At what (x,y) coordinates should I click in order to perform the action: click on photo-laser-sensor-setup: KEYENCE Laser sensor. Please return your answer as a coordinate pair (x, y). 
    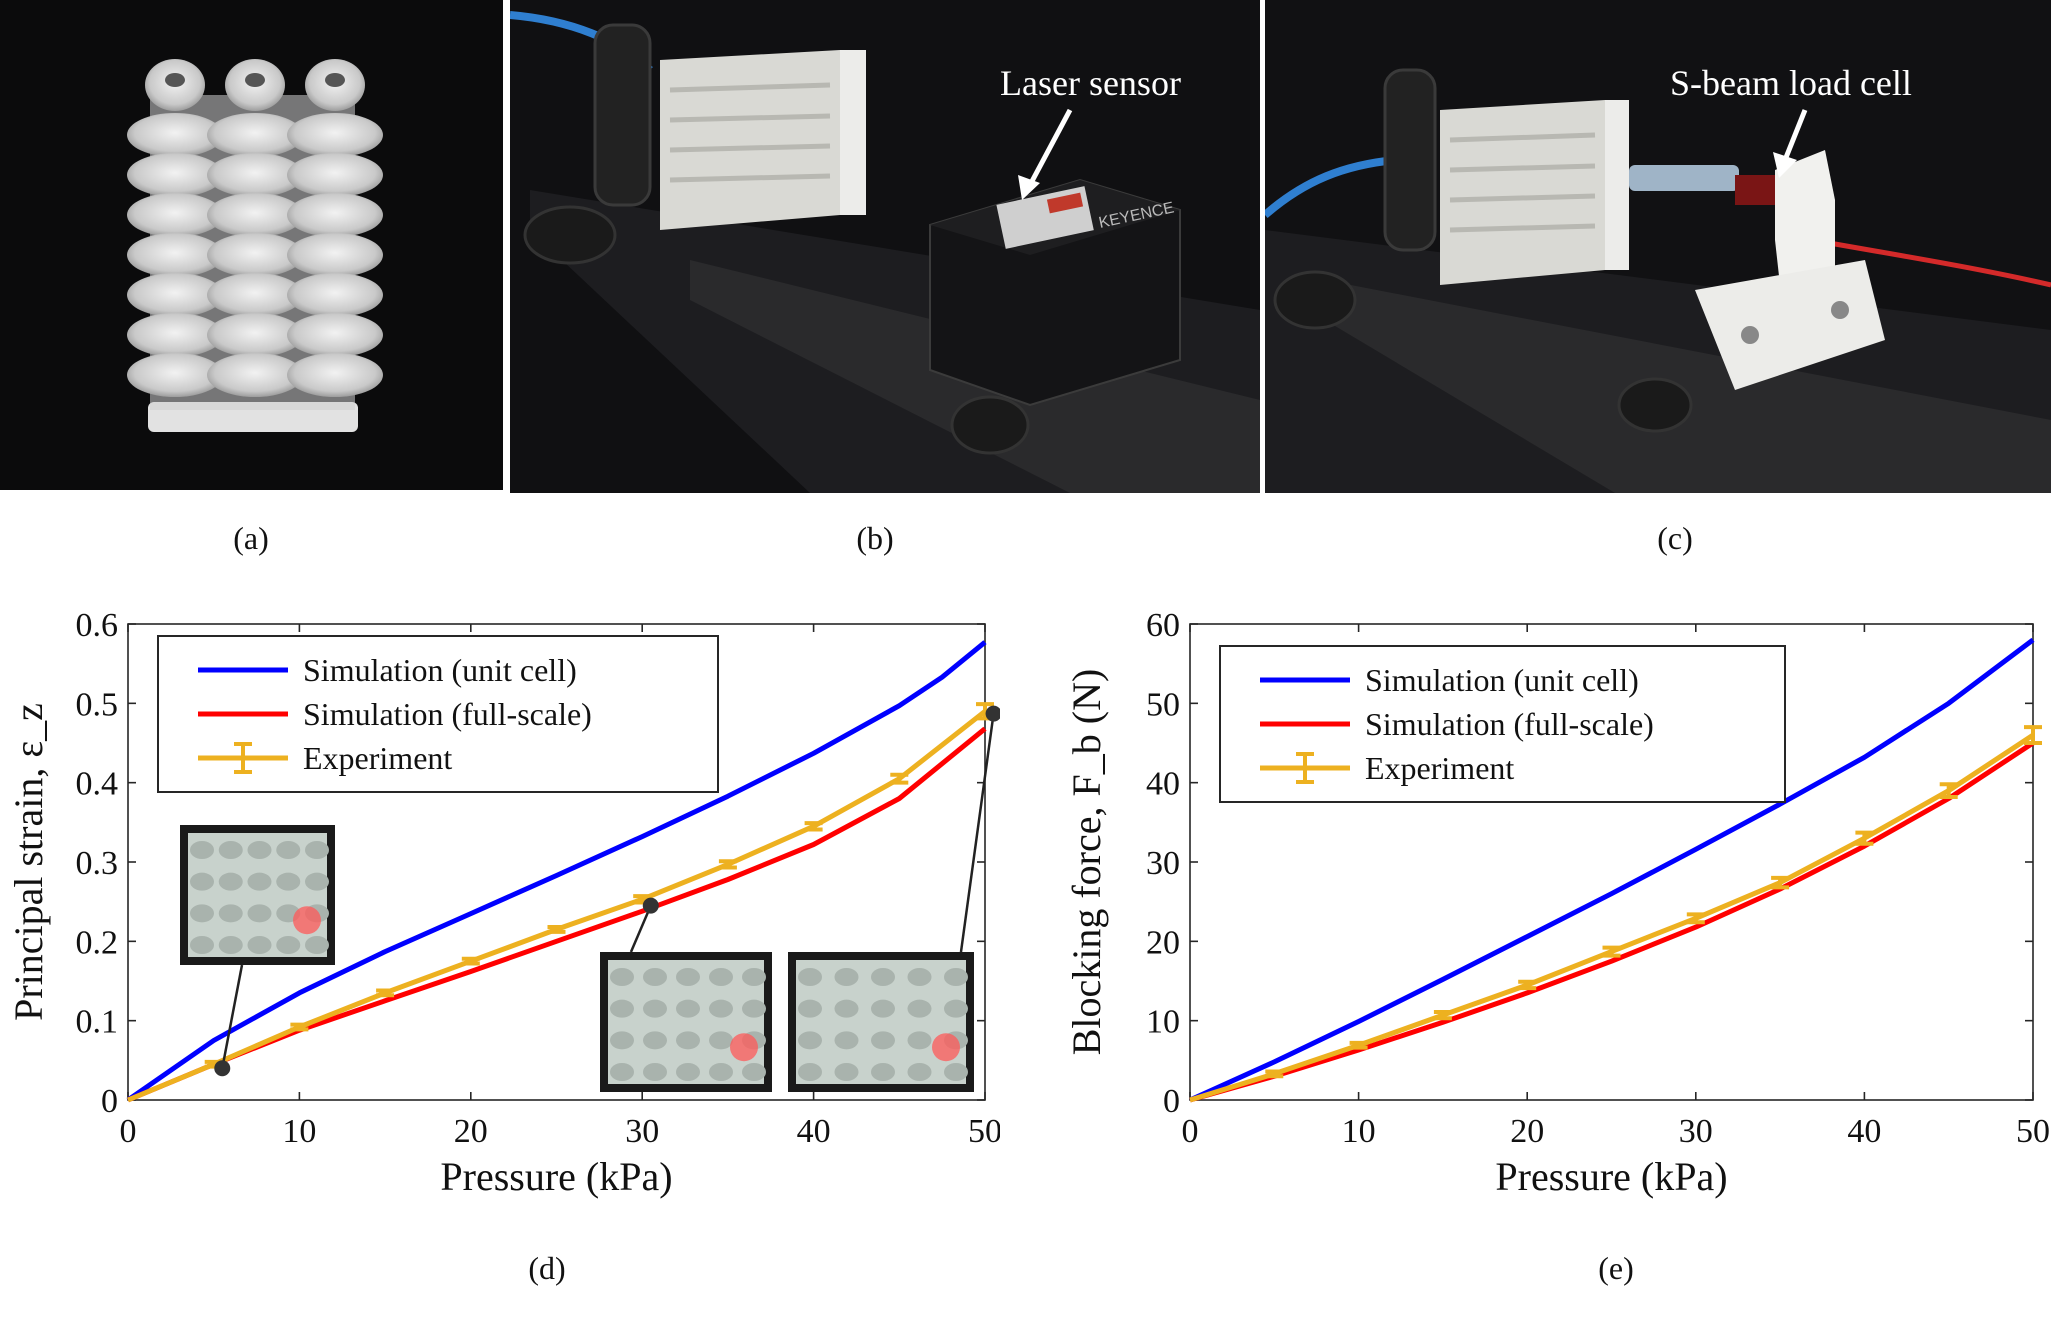
    Looking at the image, I should click on (885, 246).